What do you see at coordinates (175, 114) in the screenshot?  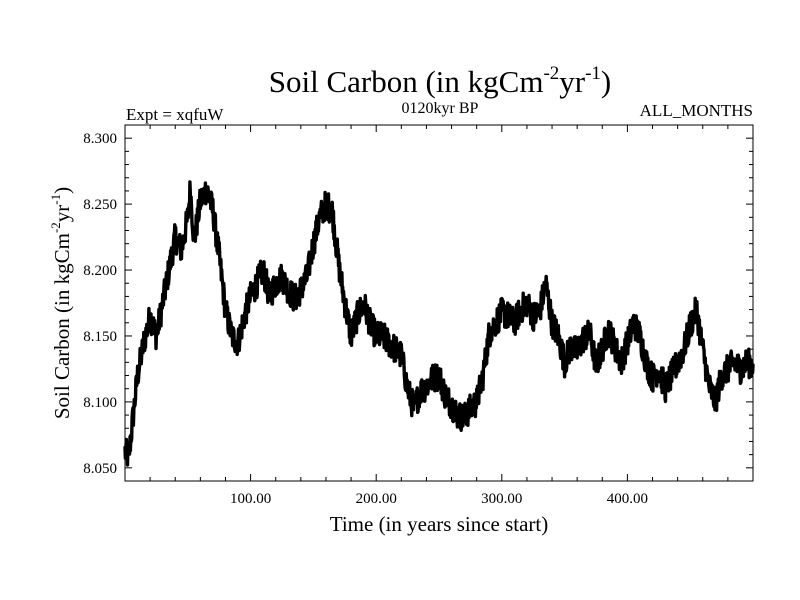 I see `experiment-label: Expt = xqfuW` at bounding box center [175, 114].